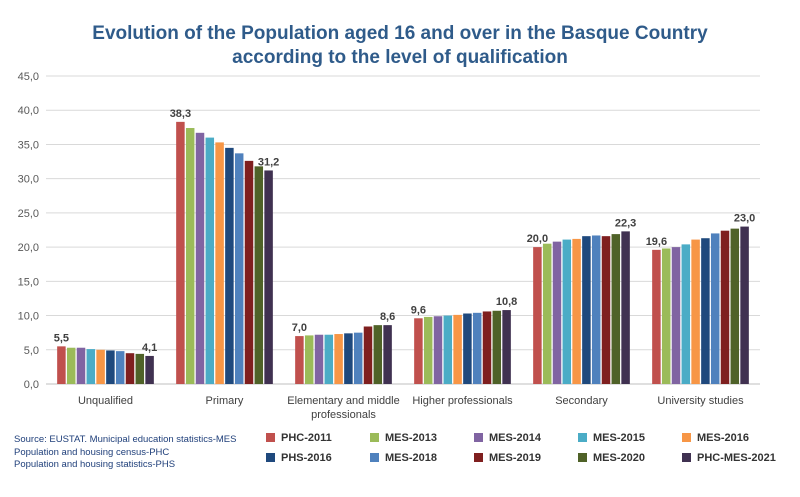  What do you see at coordinates (95, 464) in the screenshot?
I see `source-line-3: Population and housing statistics-PHS` at bounding box center [95, 464].